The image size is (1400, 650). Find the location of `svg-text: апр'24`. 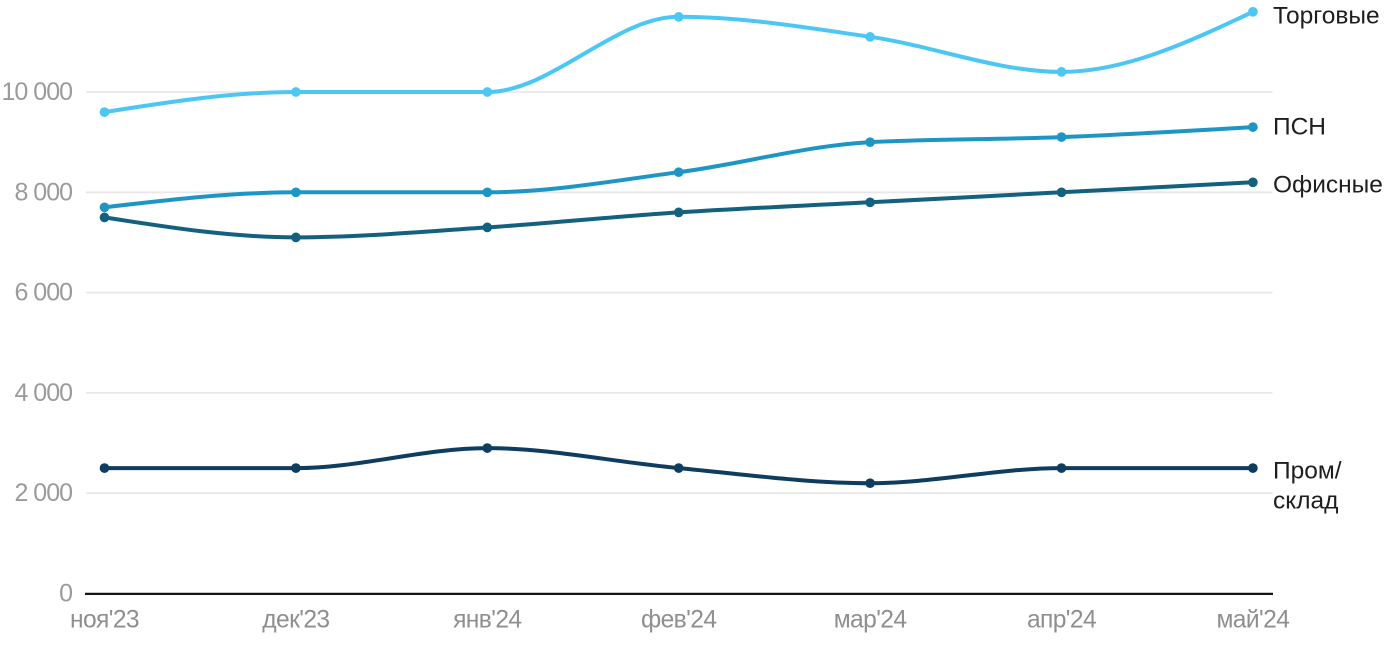

svg-text: апр'24 is located at coordinates (1061, 620).